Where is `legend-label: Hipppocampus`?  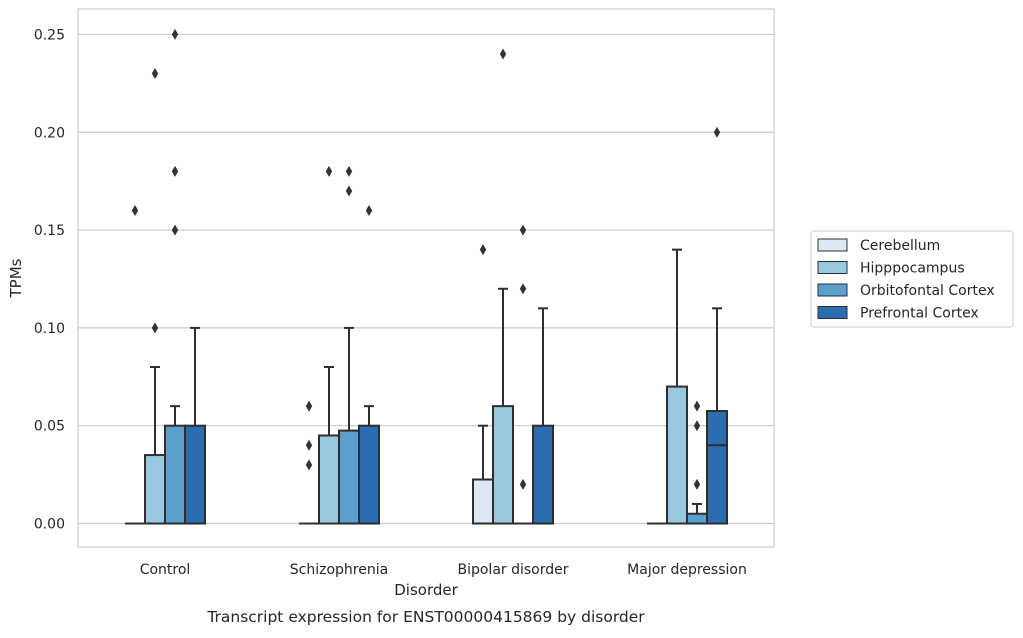
legend-label: Hipppocampus is located at coordinates (912, 269).